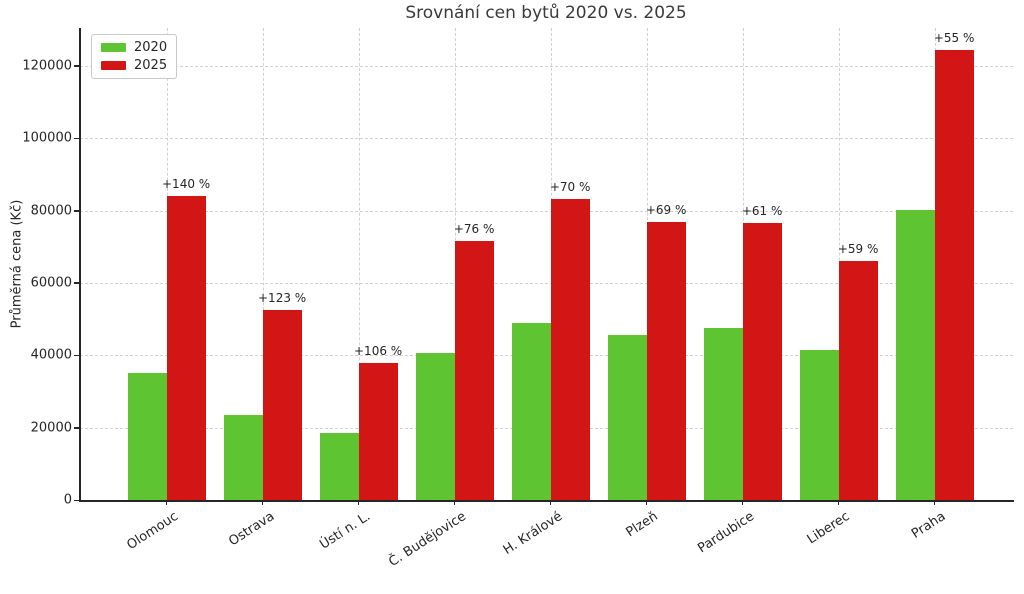  What do you see at coordinates (282, 298) in the screenshot?
I see `pct-increase-label: +123 %` at bounding box center [282, 298].